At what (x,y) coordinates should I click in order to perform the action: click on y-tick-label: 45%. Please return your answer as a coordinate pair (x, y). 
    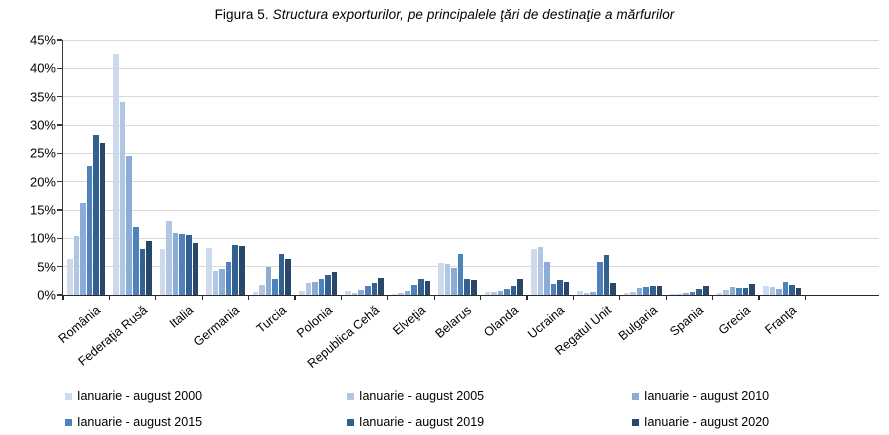
    Looking at the image, I should click on (42, 40).